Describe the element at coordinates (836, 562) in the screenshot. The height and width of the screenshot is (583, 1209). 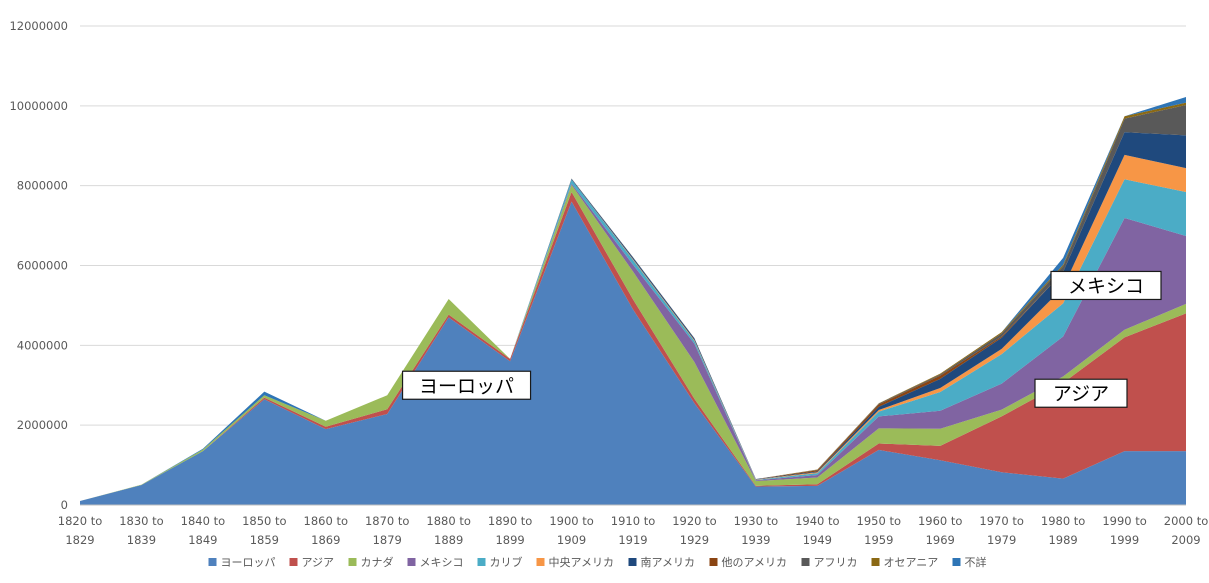
I see `legend-label: アフリカ` at that location.